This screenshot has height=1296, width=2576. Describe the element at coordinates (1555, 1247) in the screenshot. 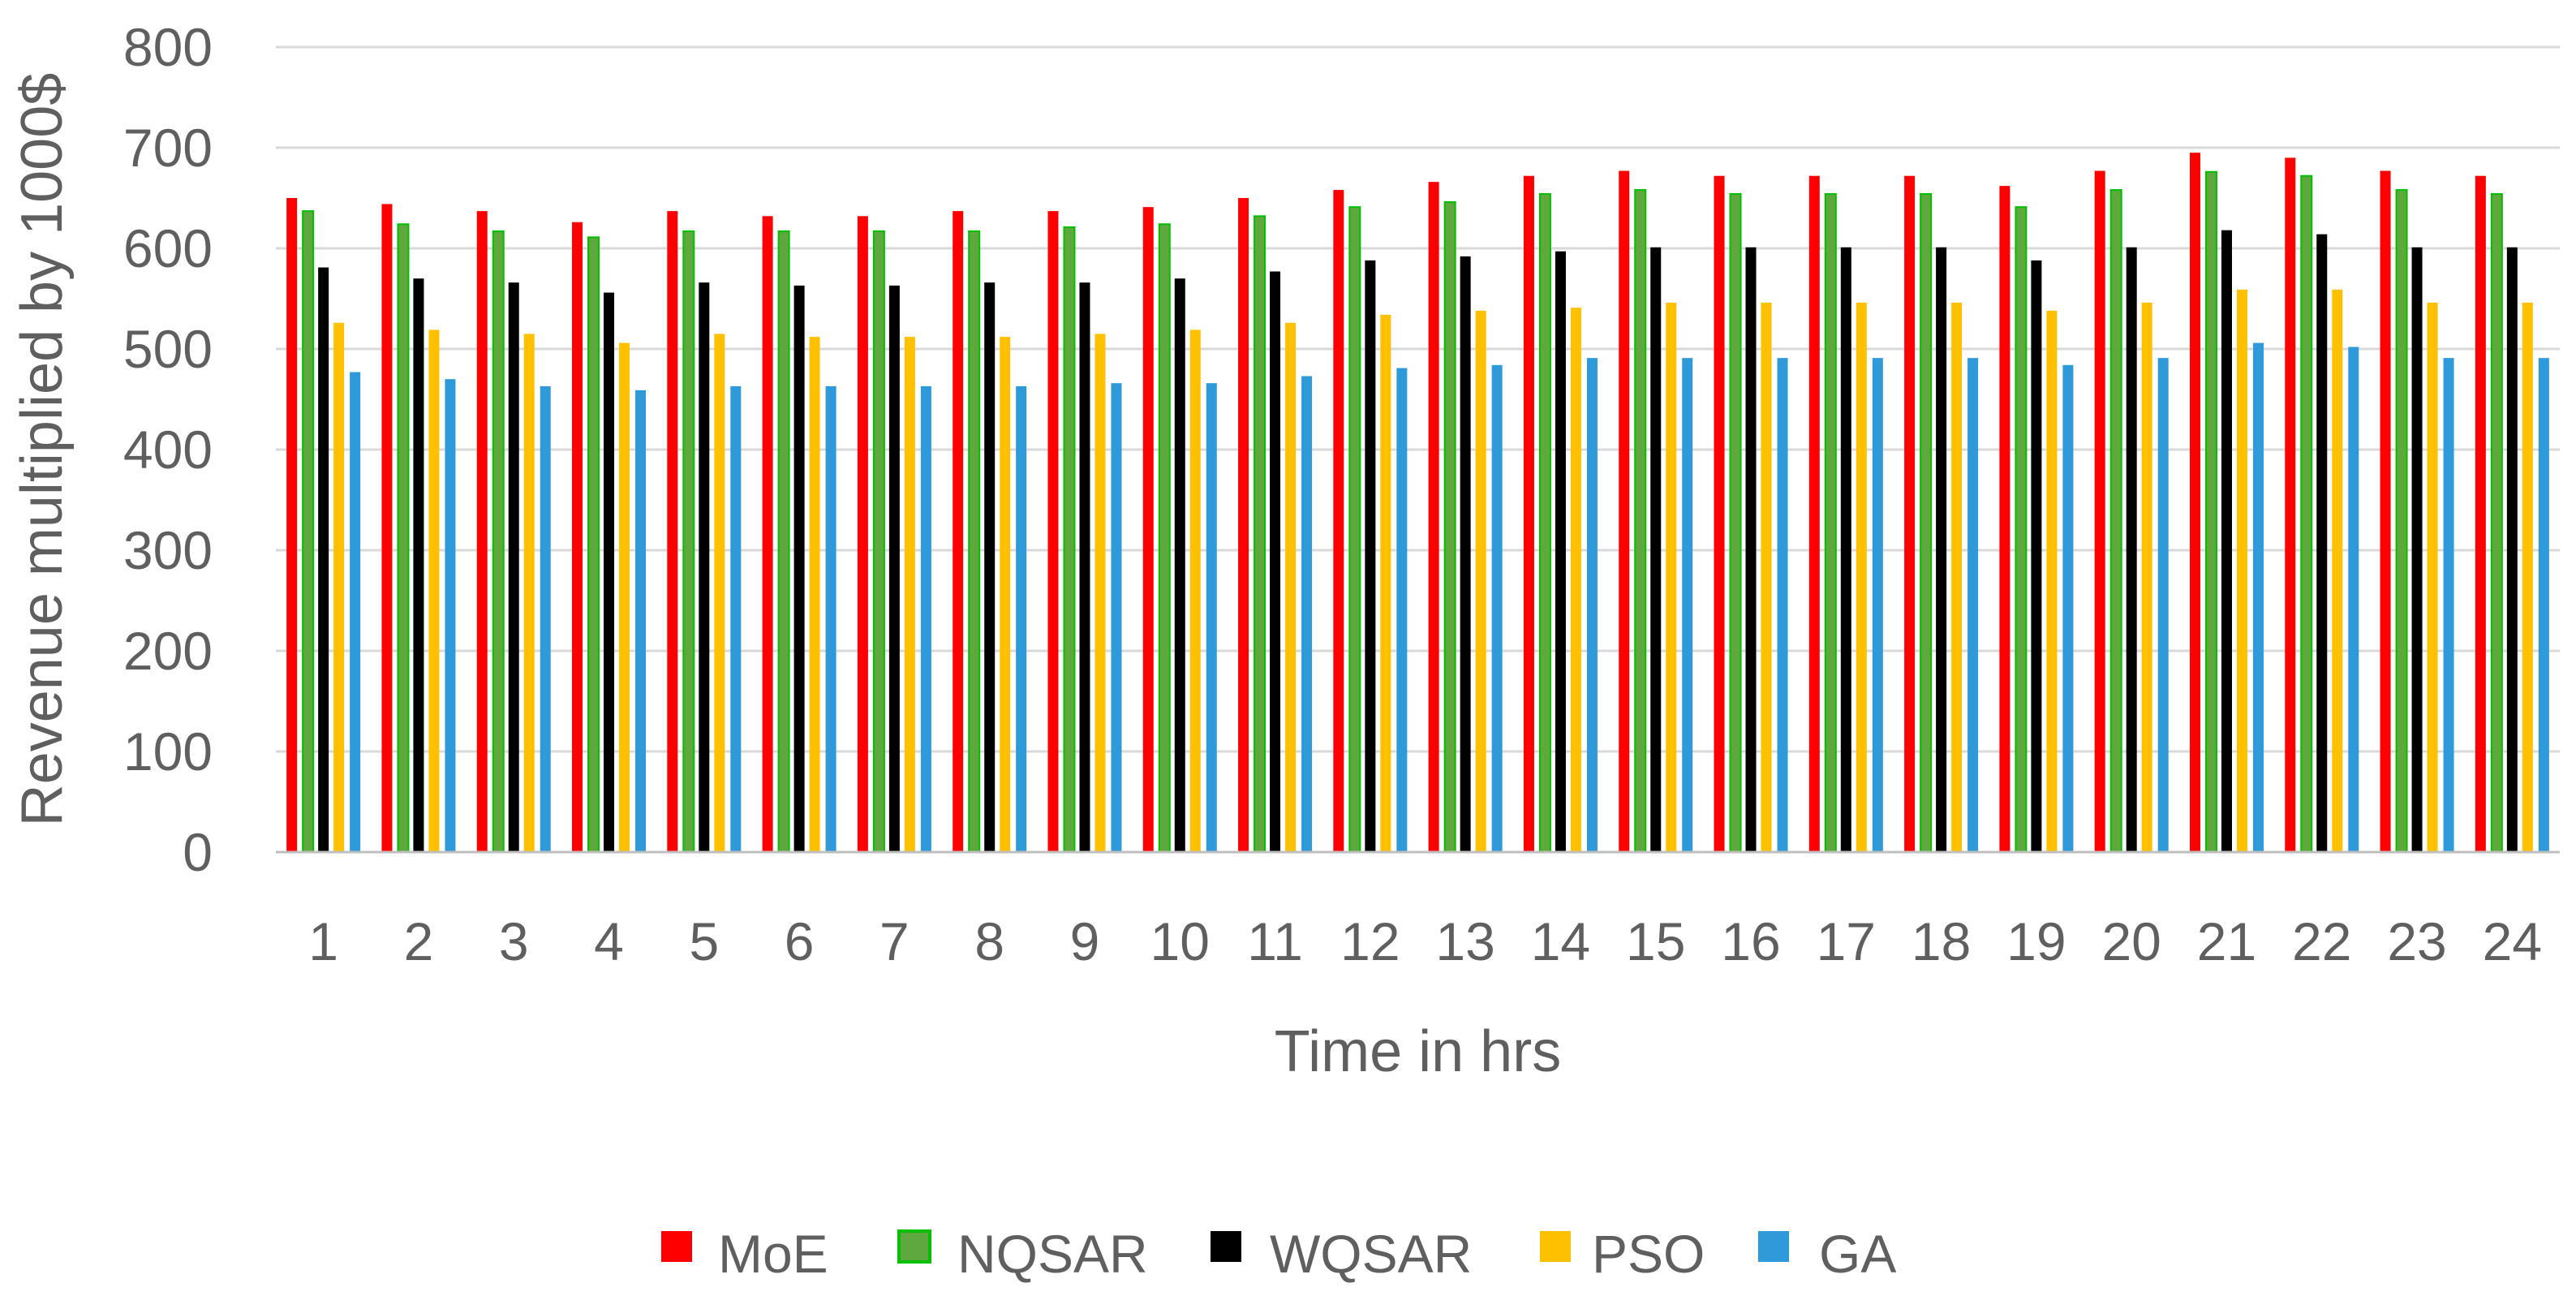

I see `legend-swatch-pso` at that location.